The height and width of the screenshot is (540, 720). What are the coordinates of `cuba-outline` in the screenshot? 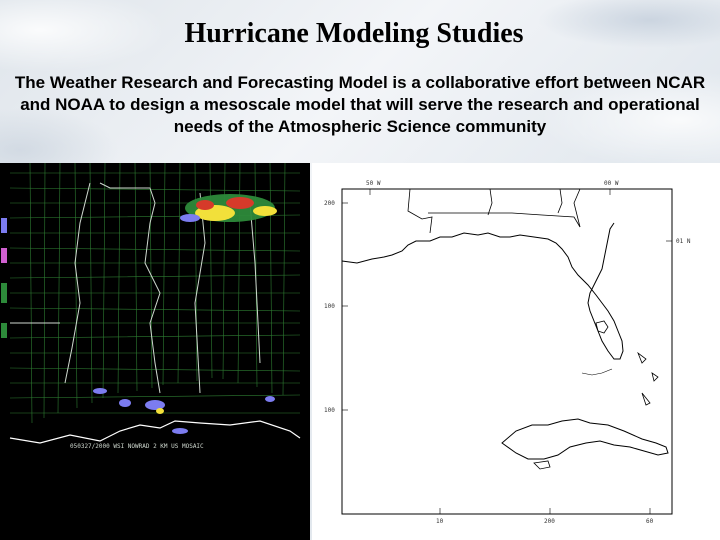 It's located at (585, 439).